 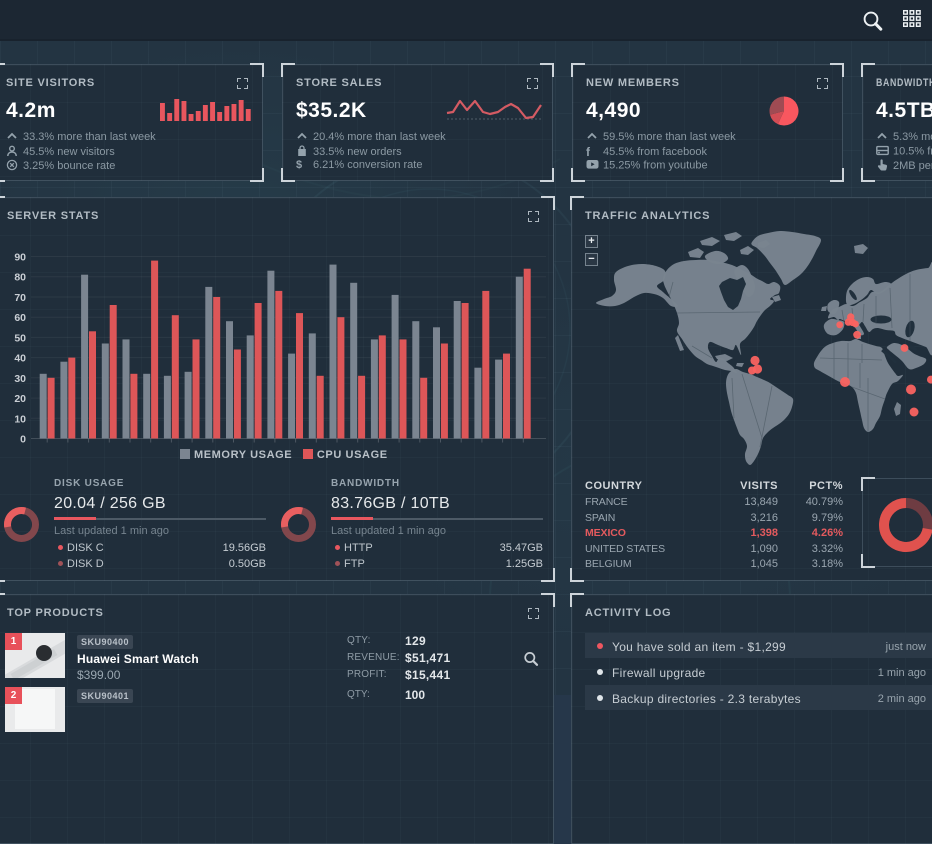 I want to click on svg-text: 70, so click(x=20, y=298).